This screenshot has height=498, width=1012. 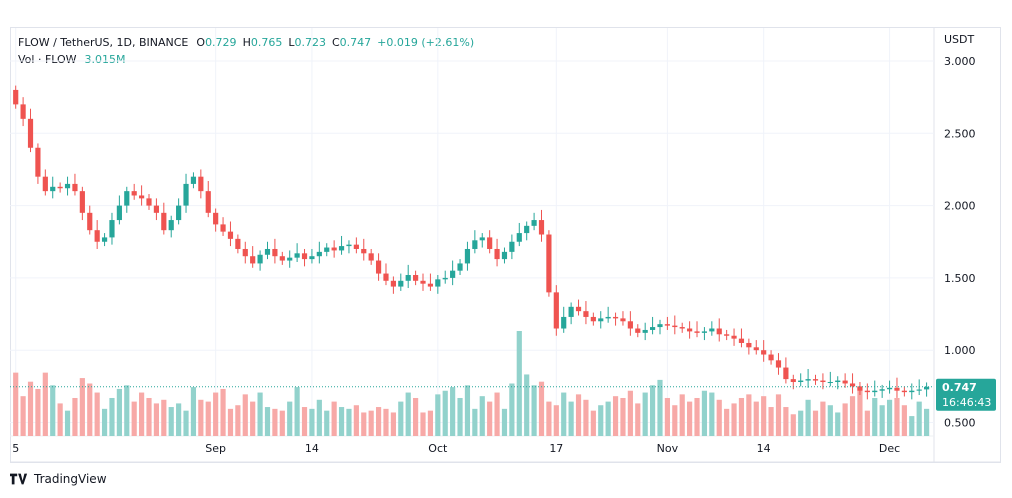 I want to click on x-tick-label: Dec, so click(x=889, y=448).